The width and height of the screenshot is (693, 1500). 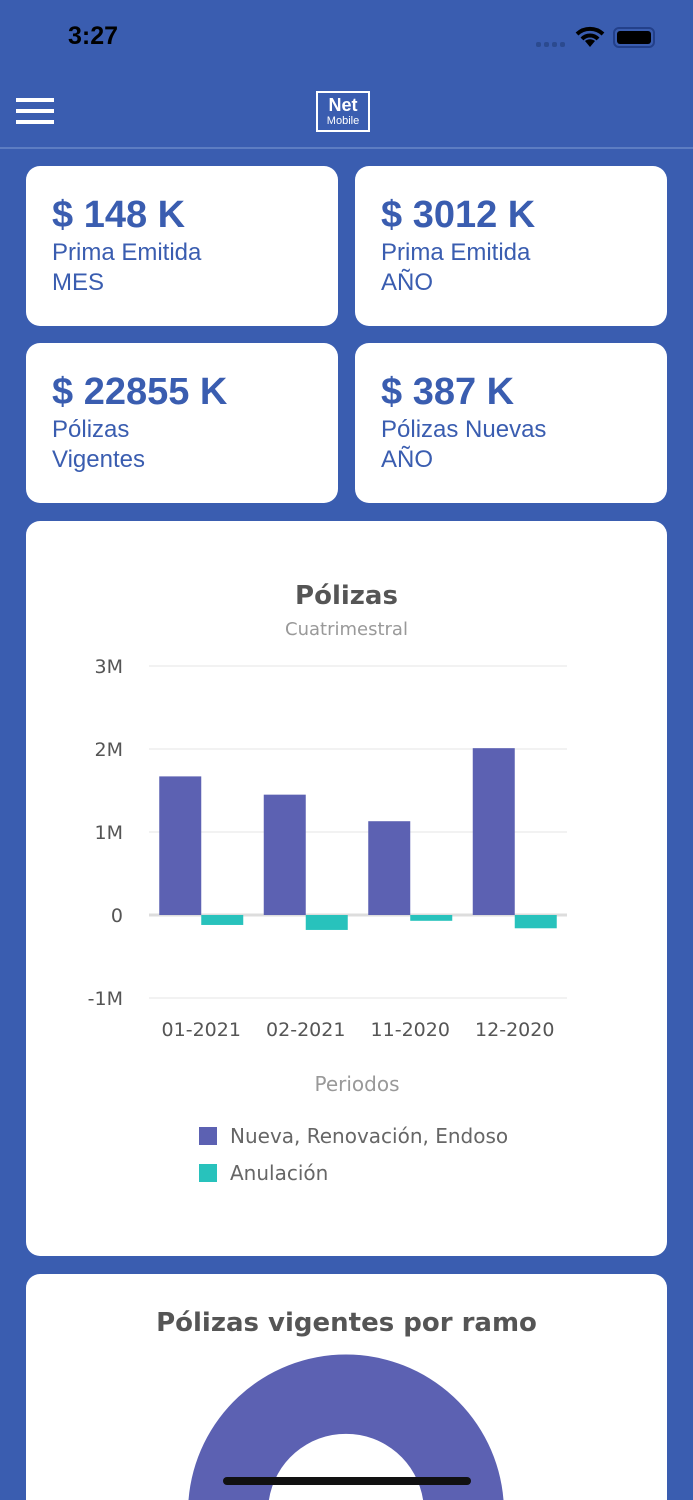 I want to click on home-indicator, so click(x=347, y=1481).